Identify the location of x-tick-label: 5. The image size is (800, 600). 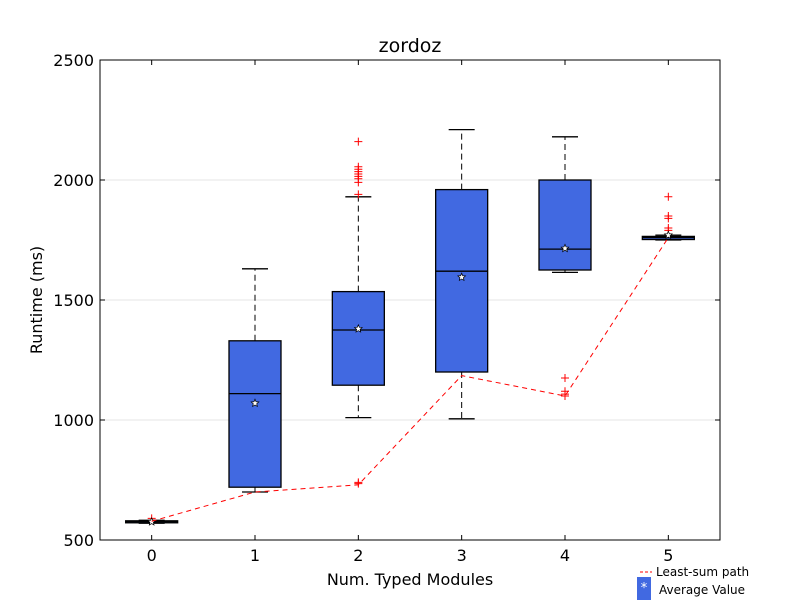
(668, 555).